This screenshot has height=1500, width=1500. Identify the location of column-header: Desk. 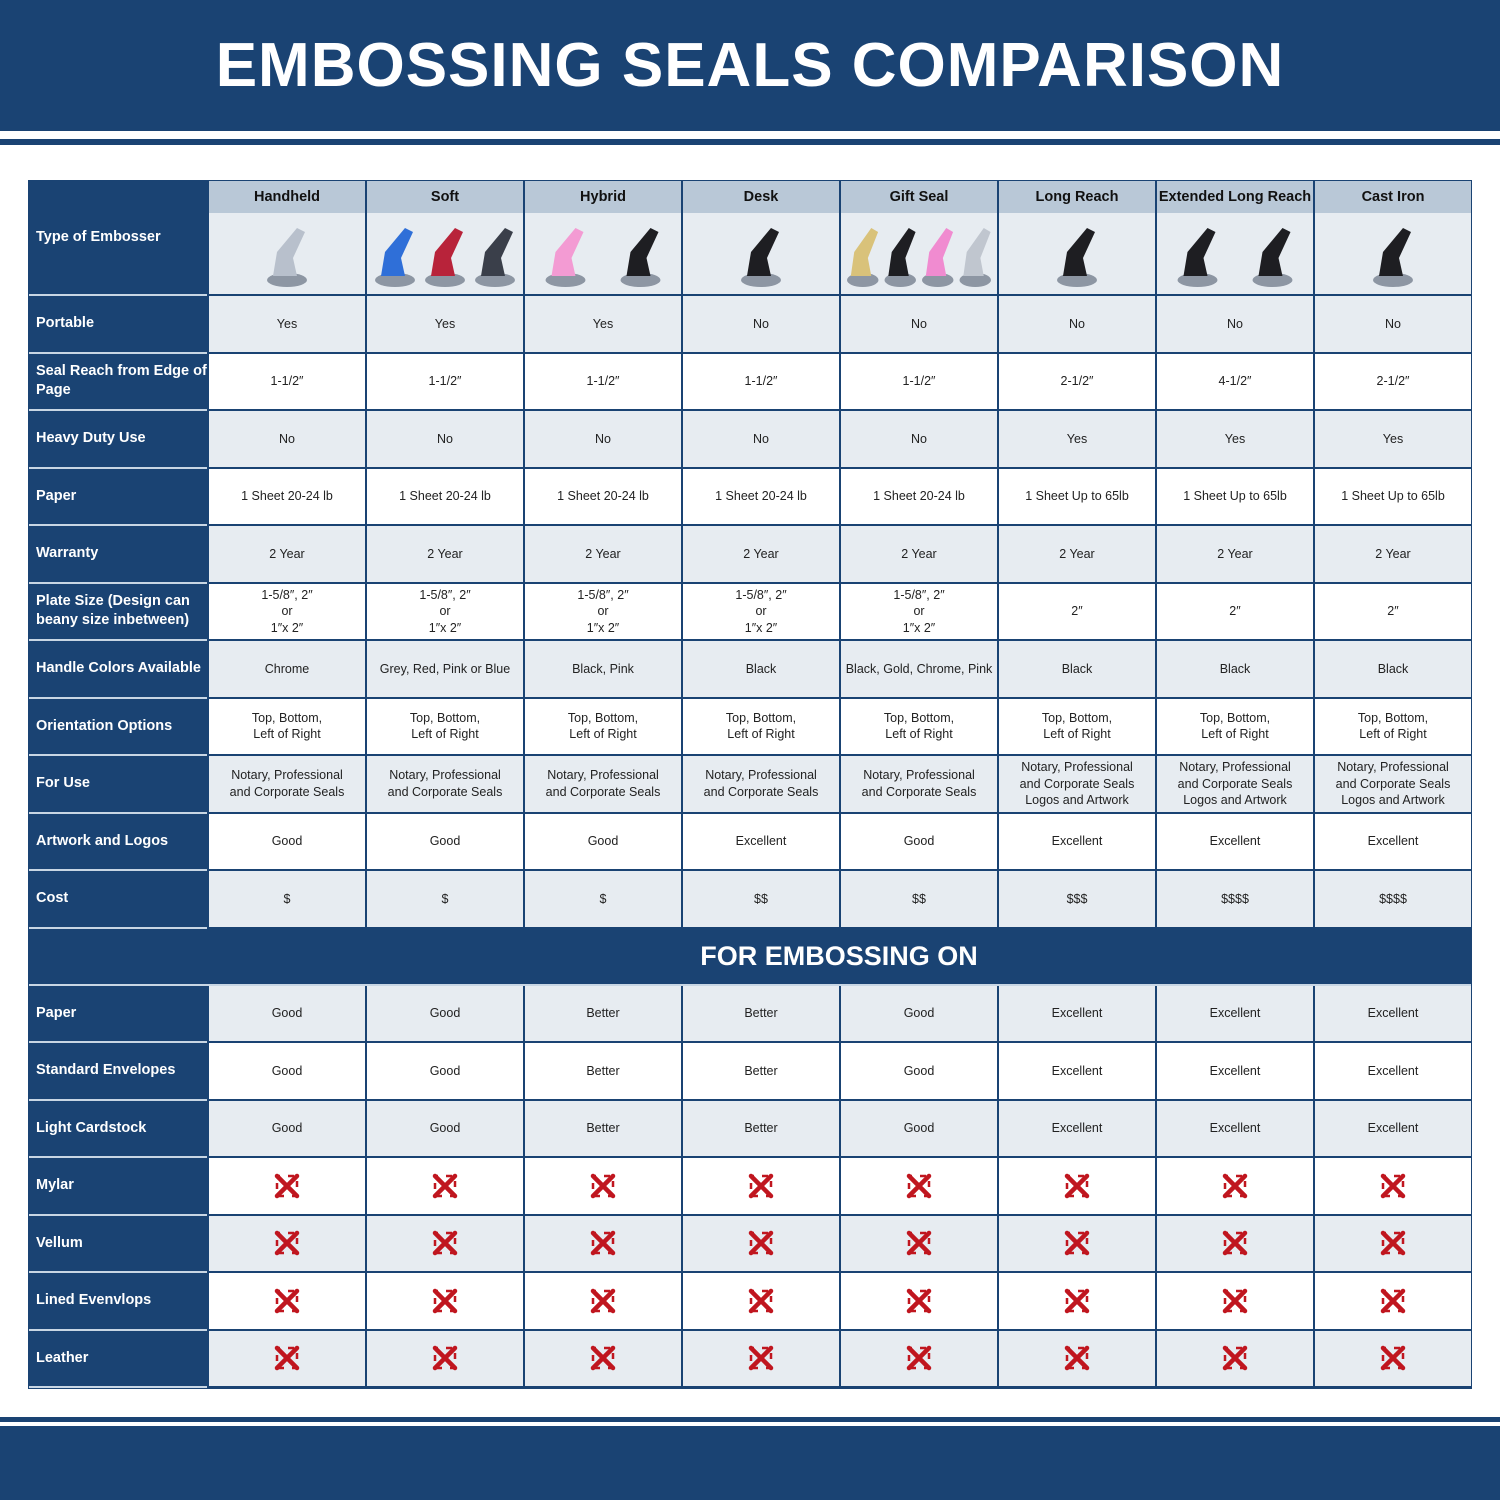
(760, 238).